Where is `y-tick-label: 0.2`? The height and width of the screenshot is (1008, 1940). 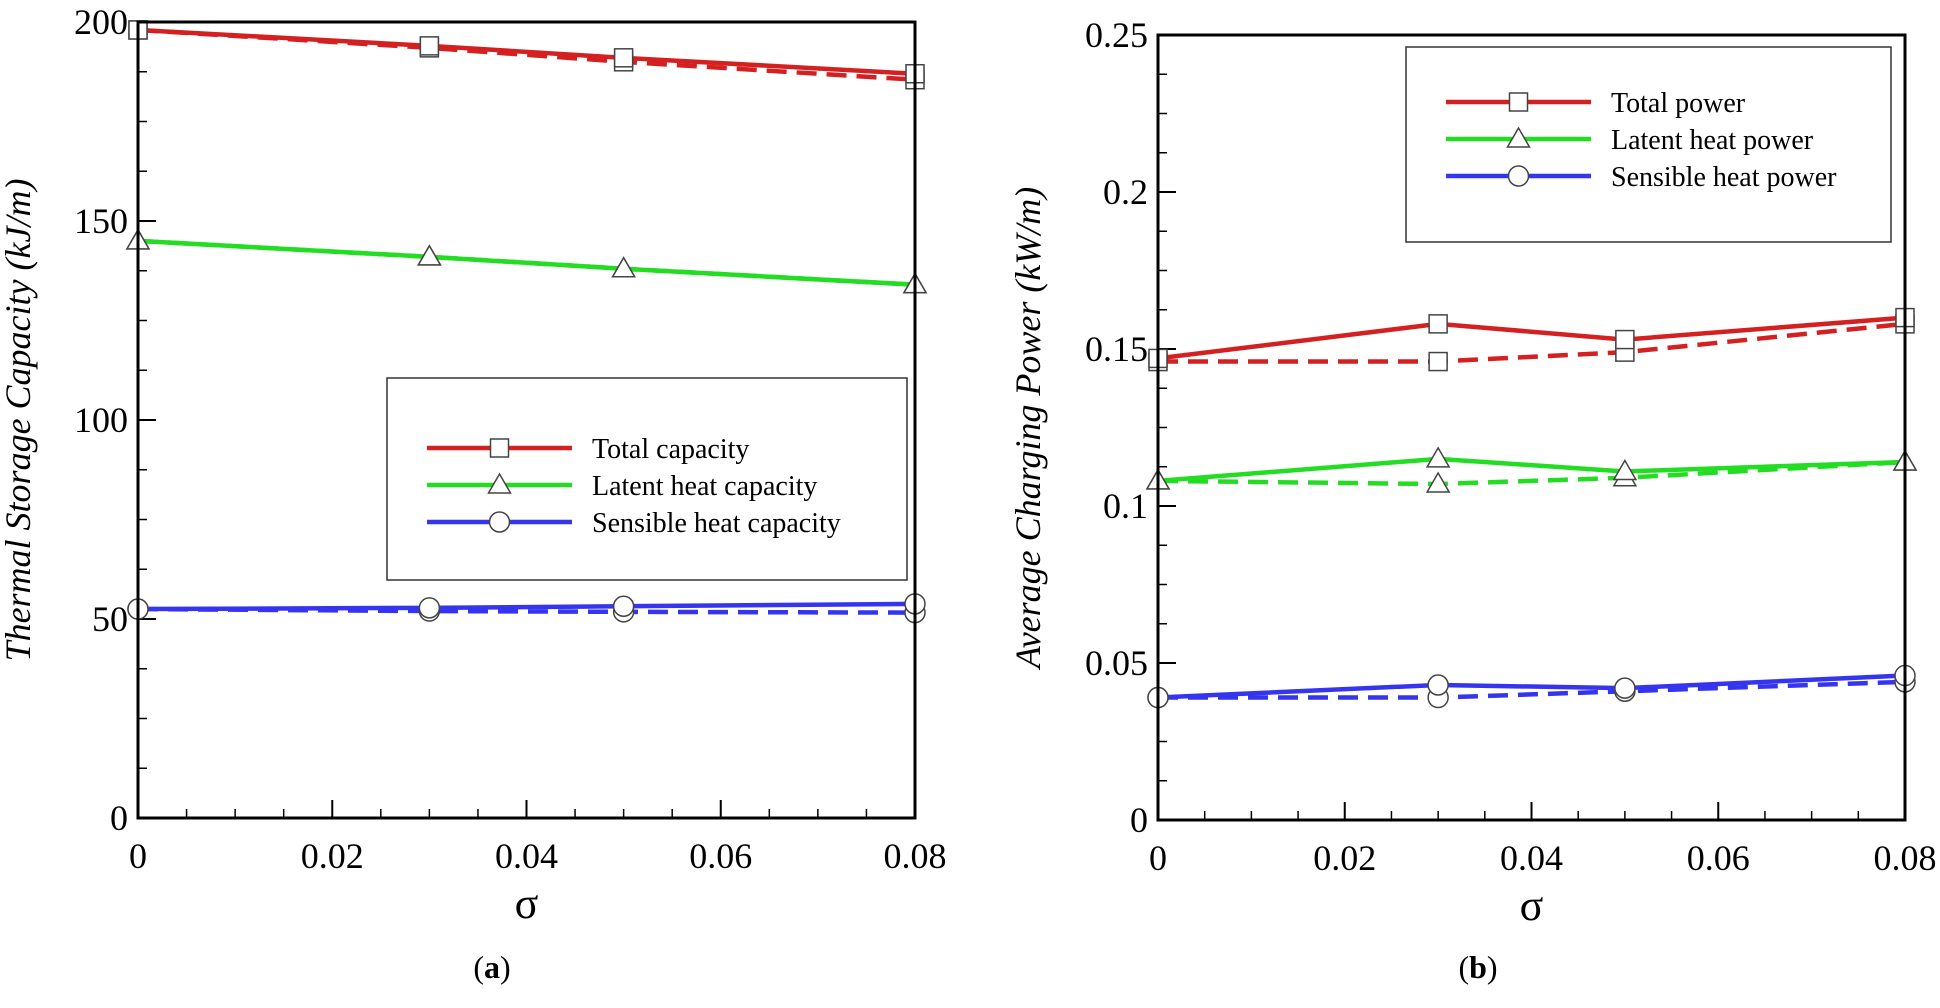 y-tick-label: 0.2 is located at coordinates (1125, 192).